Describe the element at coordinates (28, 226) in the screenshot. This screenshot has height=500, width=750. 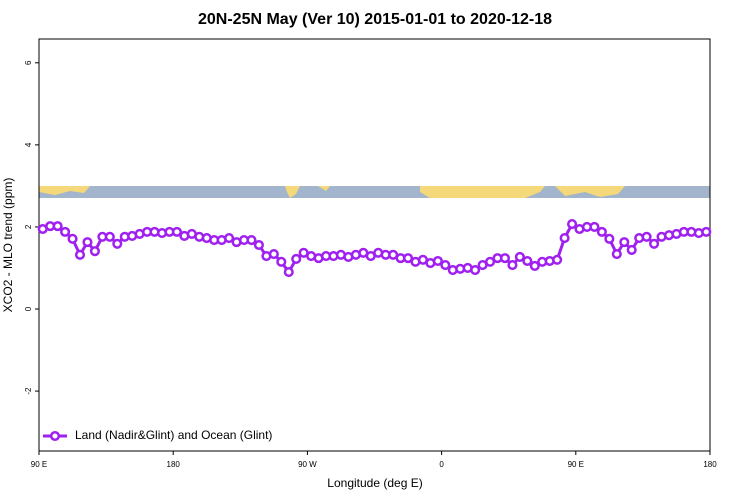
I see `y-tick-label: 2` at that location.